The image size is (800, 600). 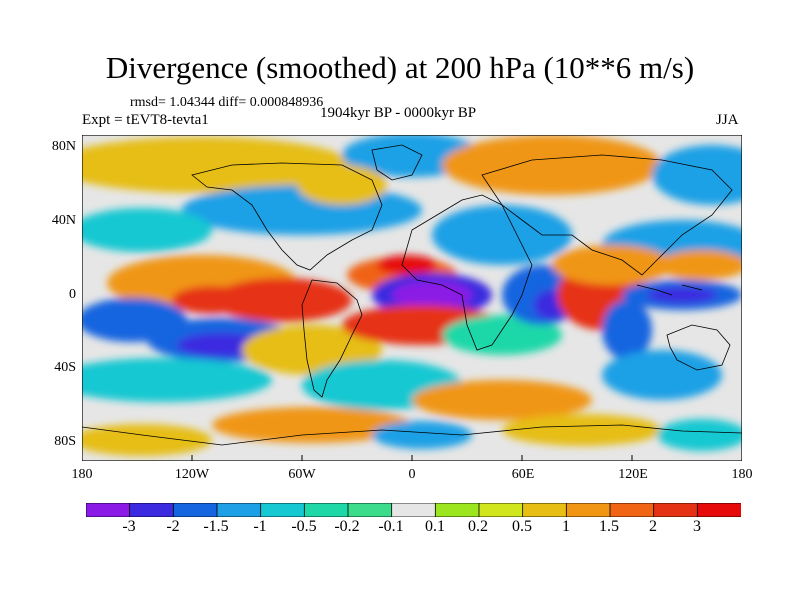 I want to click on experiment-text: Expt = tEVT8-tevta1, so click(x=145, y=120).